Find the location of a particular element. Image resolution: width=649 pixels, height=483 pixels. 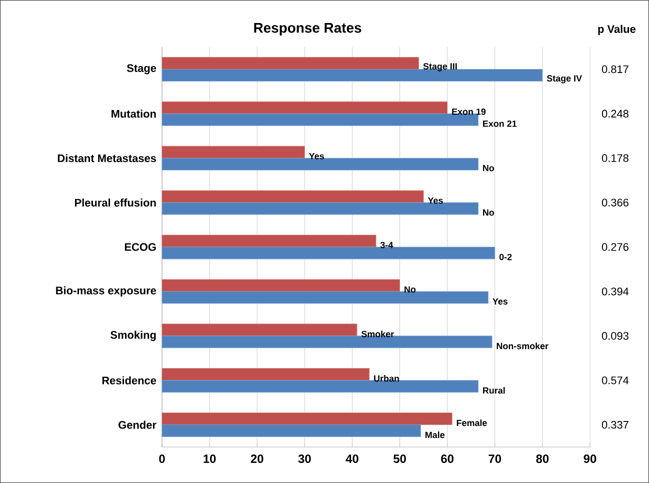

data-label: Rural is located at coordinates (494, 390).